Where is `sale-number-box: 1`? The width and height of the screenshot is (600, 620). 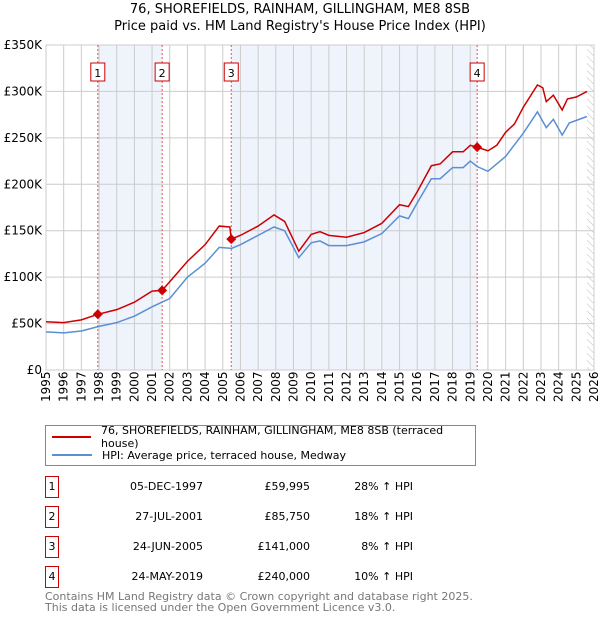
sale-number-box: 1 is located at coordinates (52, 487).